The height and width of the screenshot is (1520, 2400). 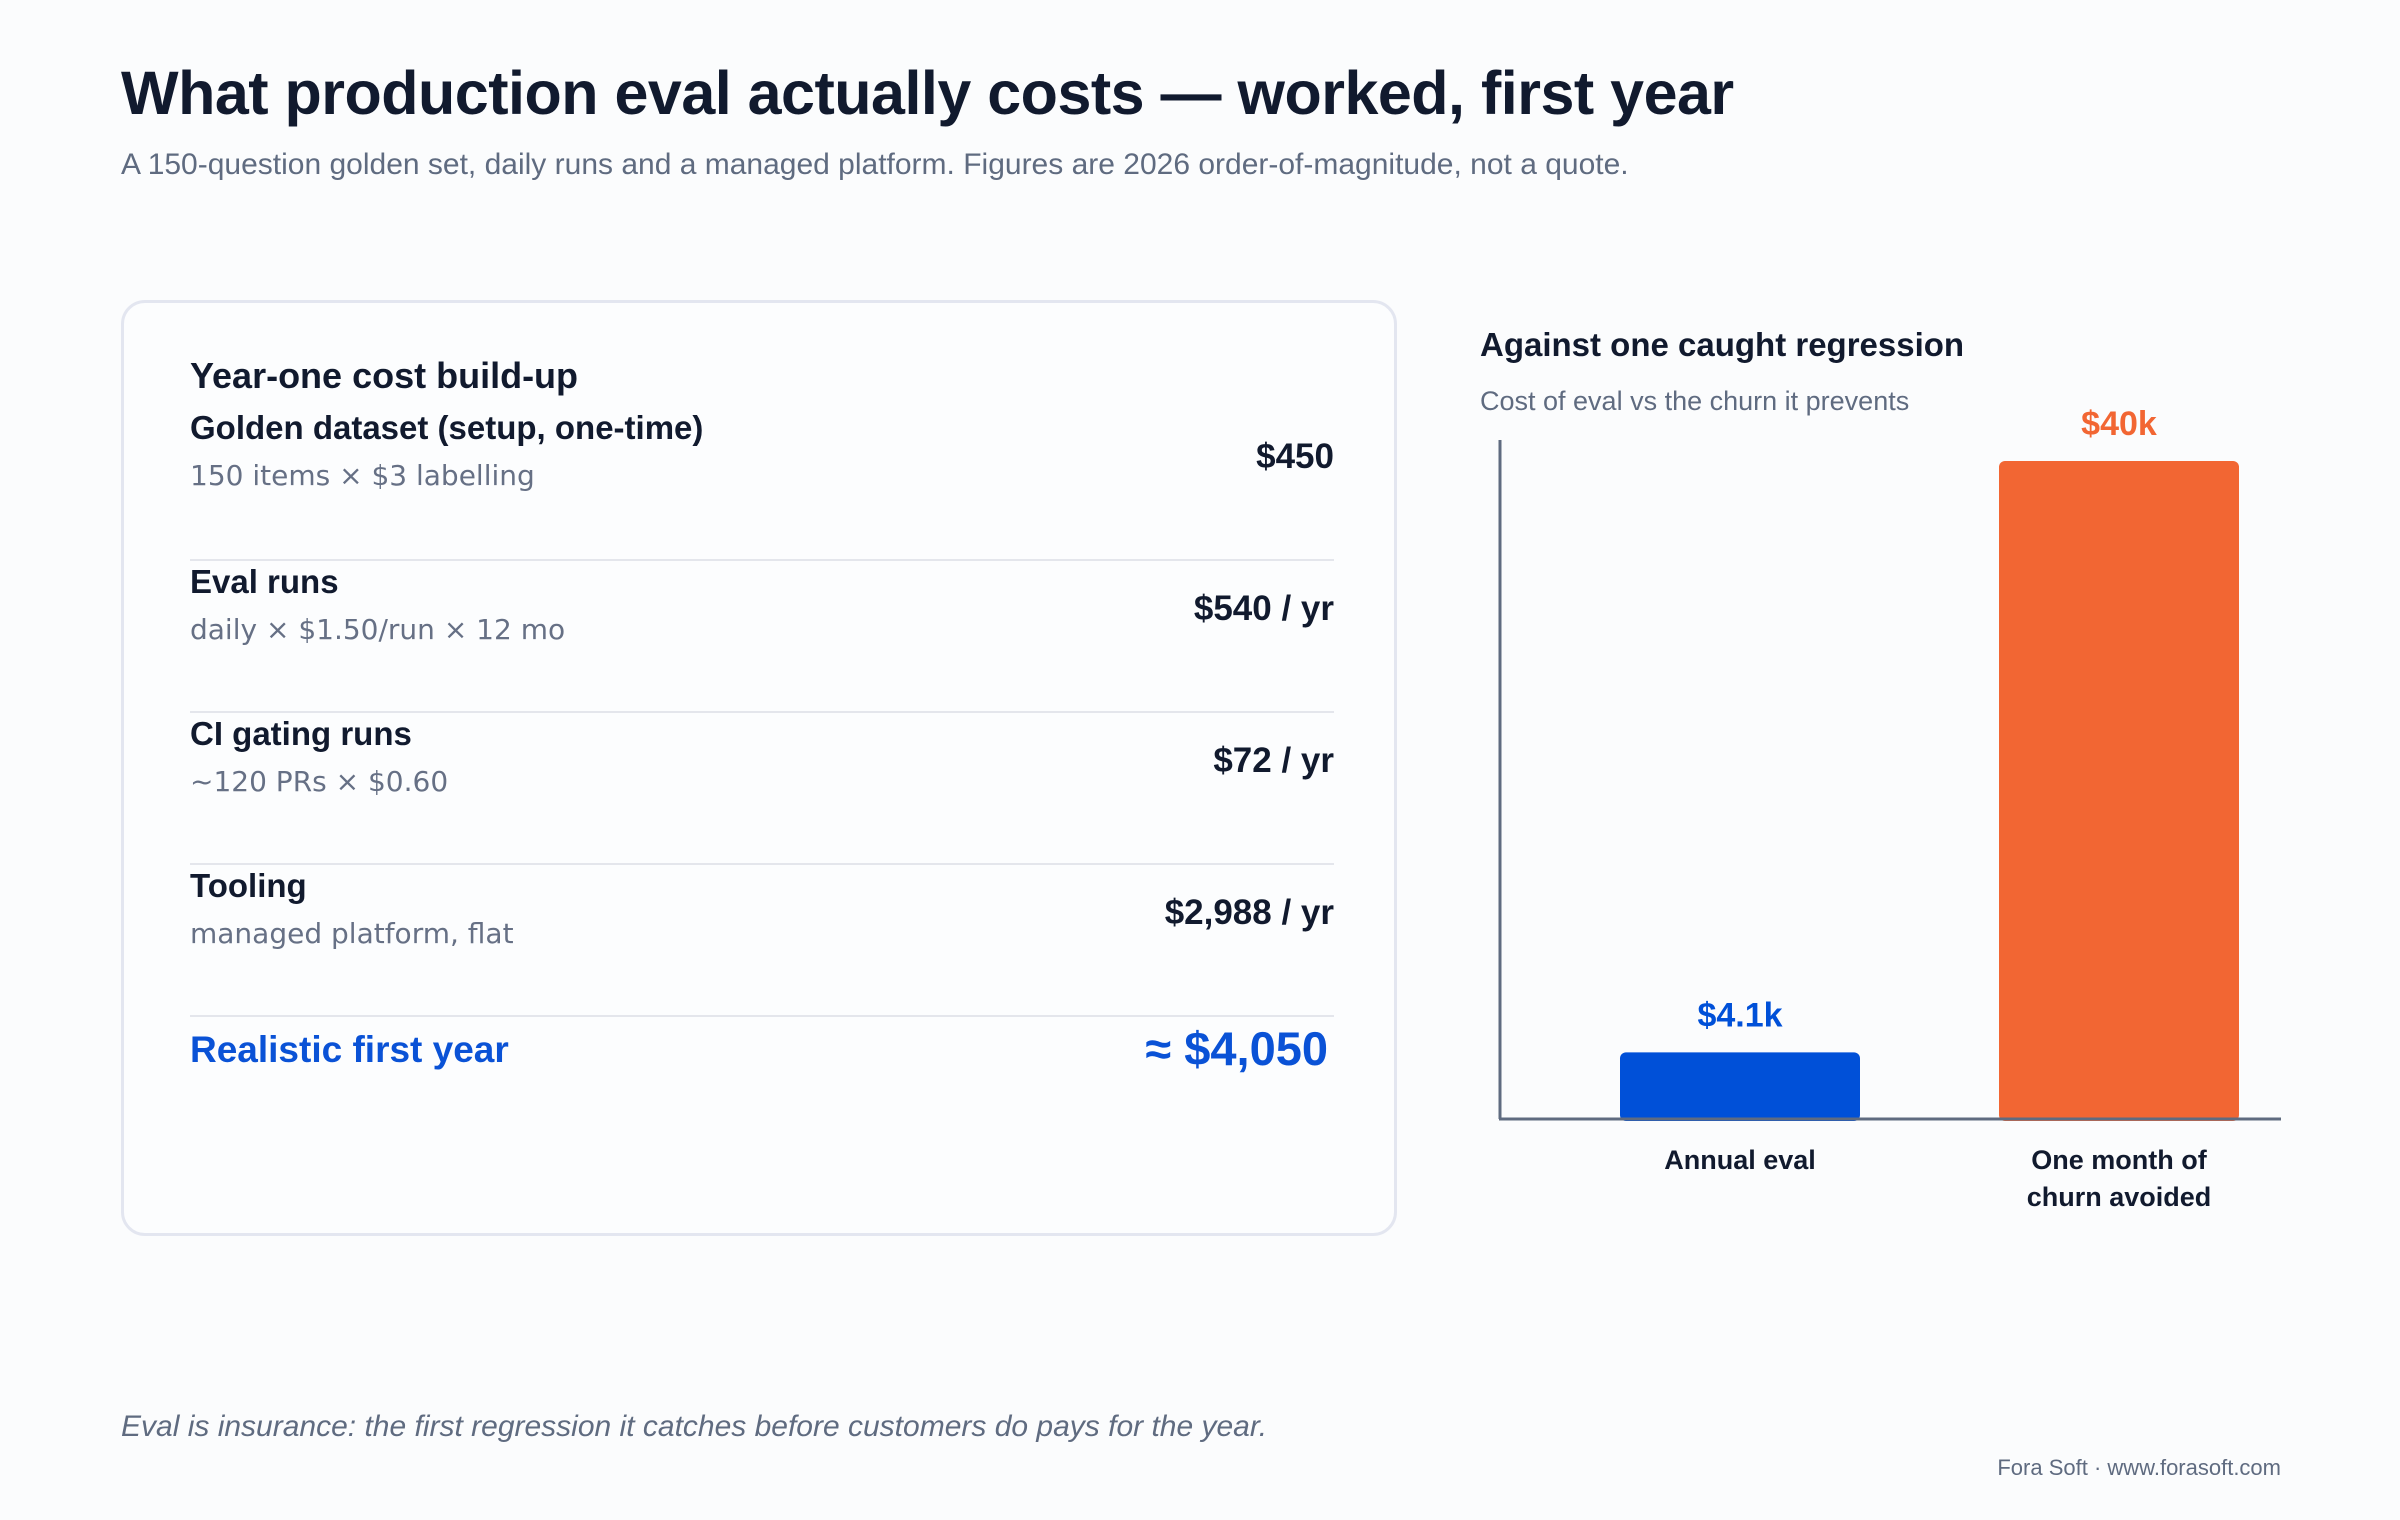 I want to click on total-label: Realistic first year, so click(x=349, y=1049).